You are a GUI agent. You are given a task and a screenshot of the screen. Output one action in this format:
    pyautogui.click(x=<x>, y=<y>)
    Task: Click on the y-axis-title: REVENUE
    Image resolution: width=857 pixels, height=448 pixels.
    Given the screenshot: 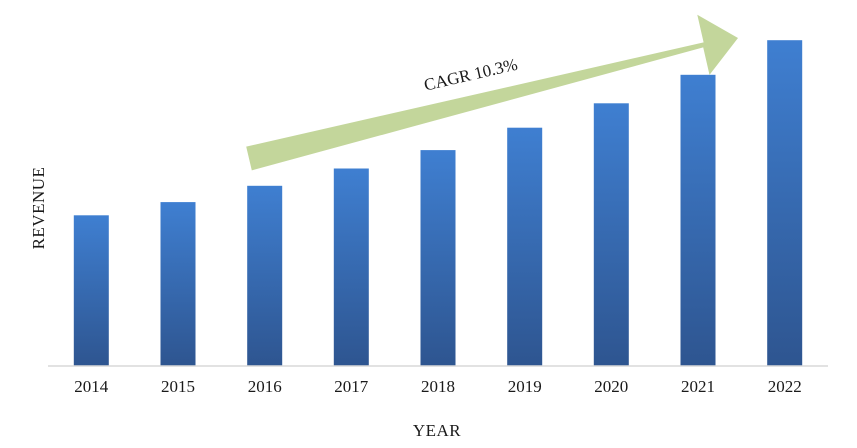 What is the action you would take?
    pyautogui.click(x=38, y=208)
    